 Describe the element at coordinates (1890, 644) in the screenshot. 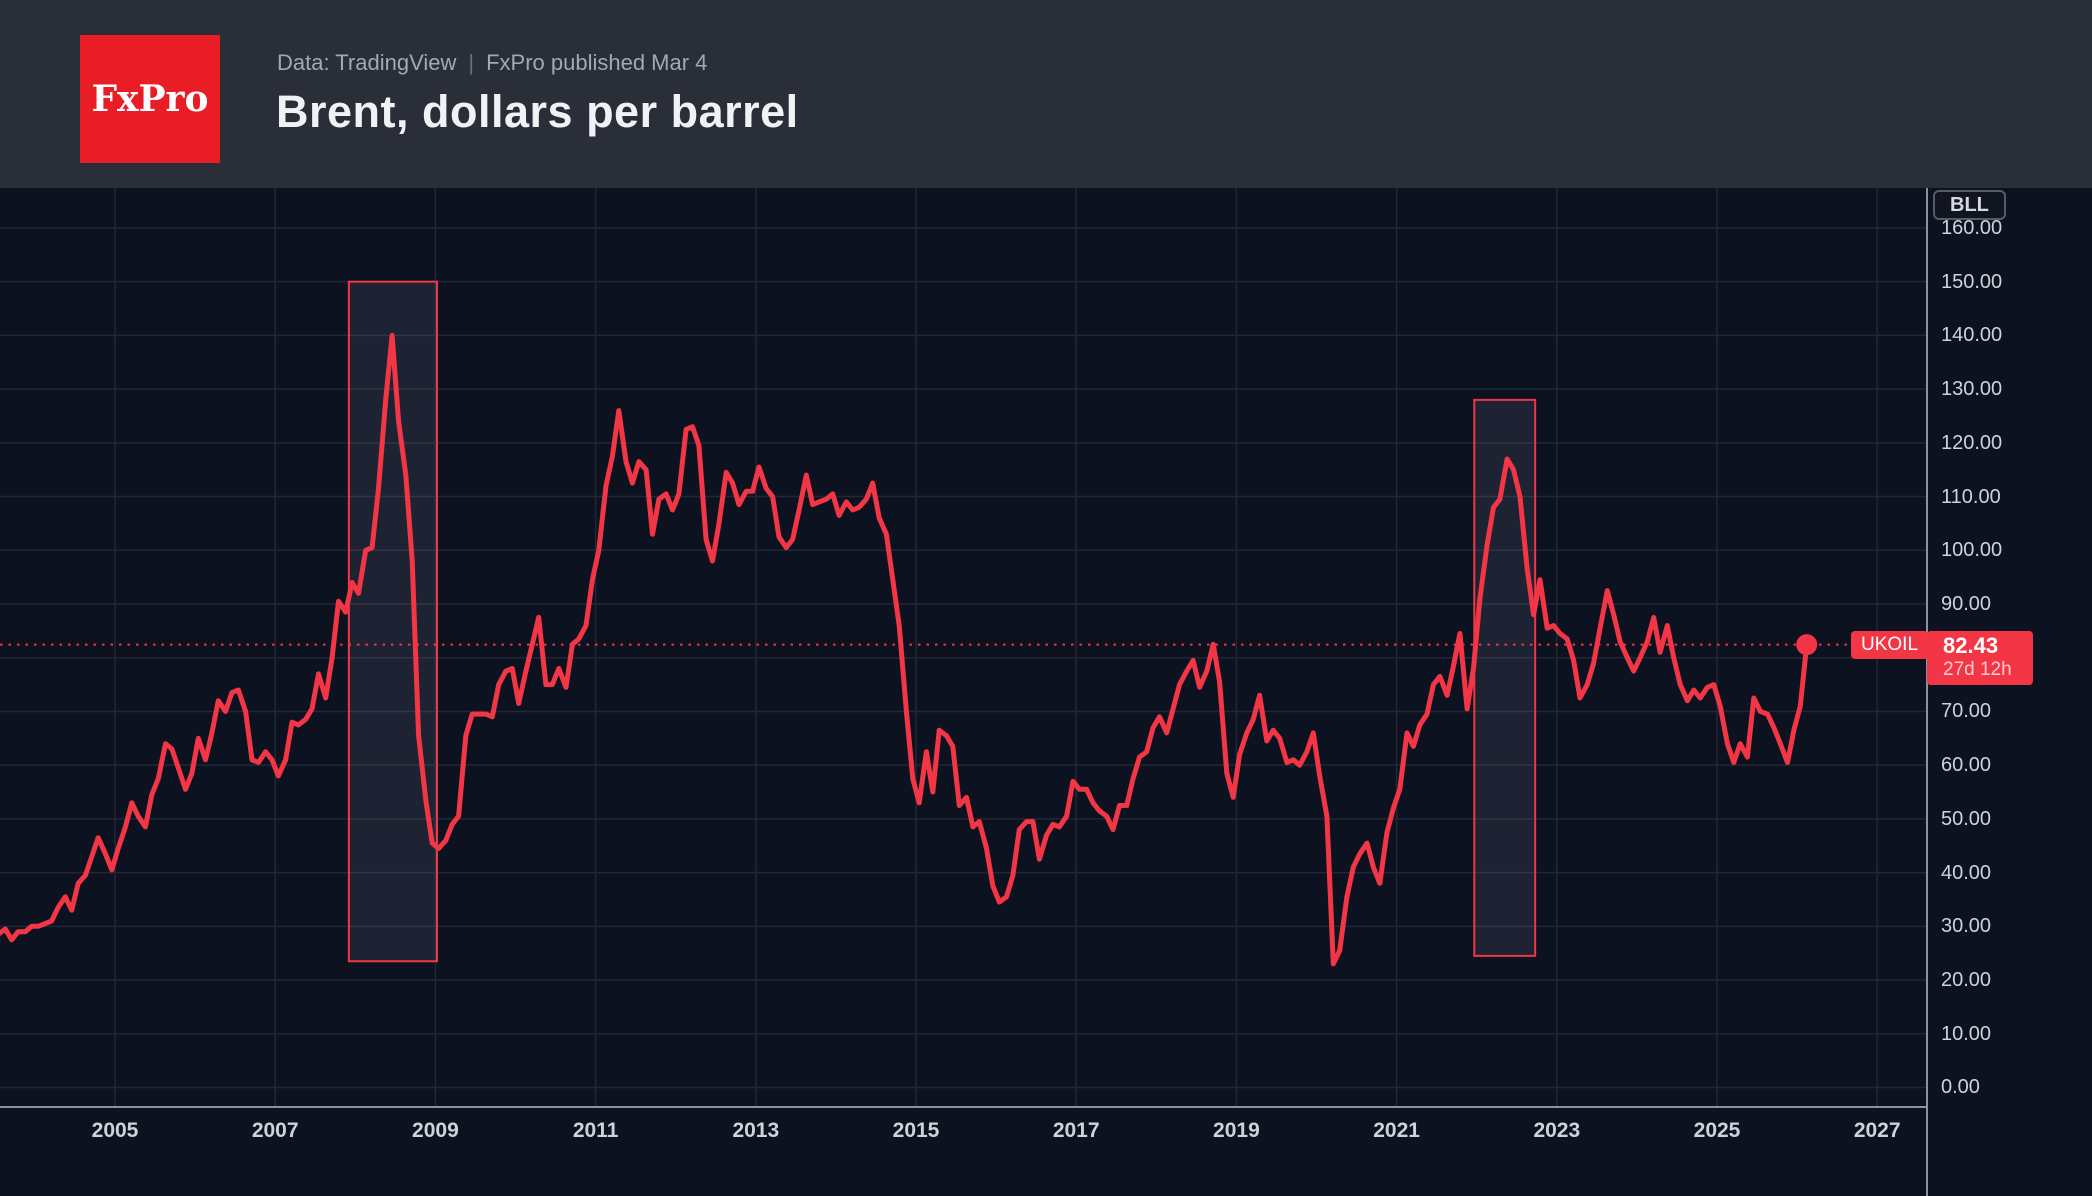

I see `symbol-label: UKOIL` at that location.